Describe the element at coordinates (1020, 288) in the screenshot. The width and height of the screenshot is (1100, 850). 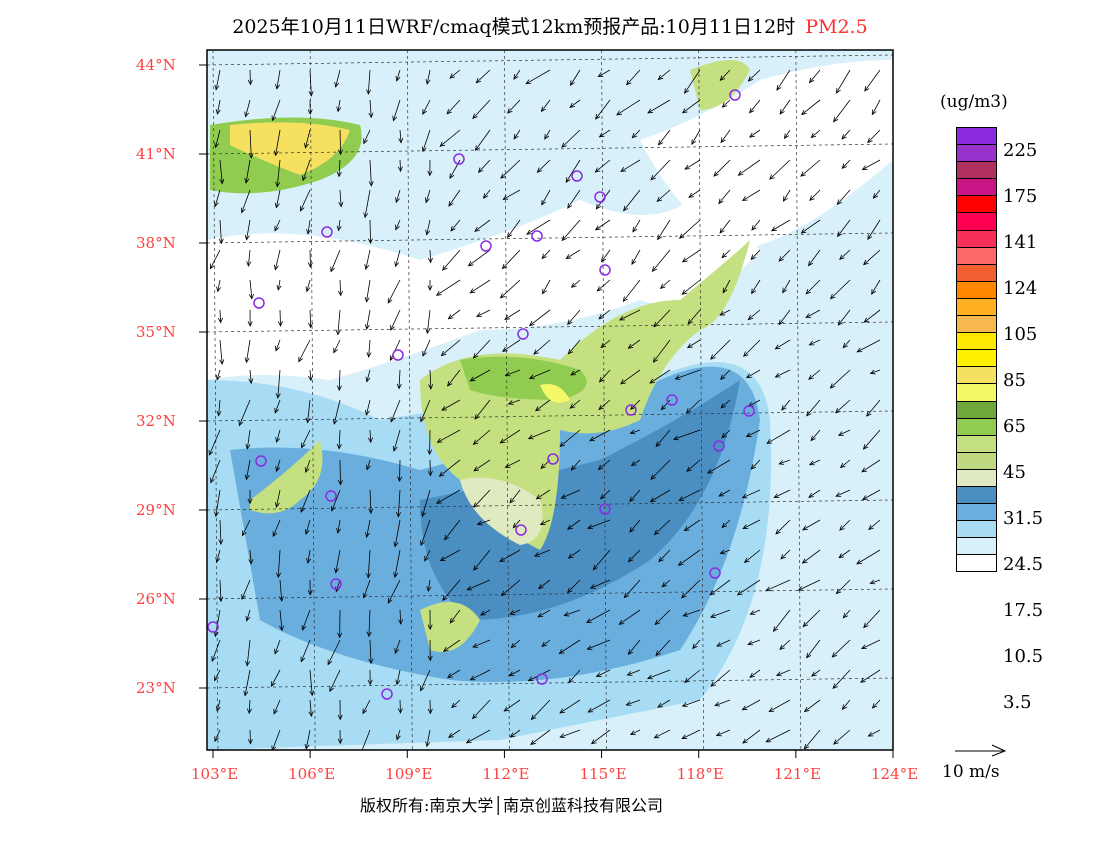
I see `color-bar-label: 124` at that location.